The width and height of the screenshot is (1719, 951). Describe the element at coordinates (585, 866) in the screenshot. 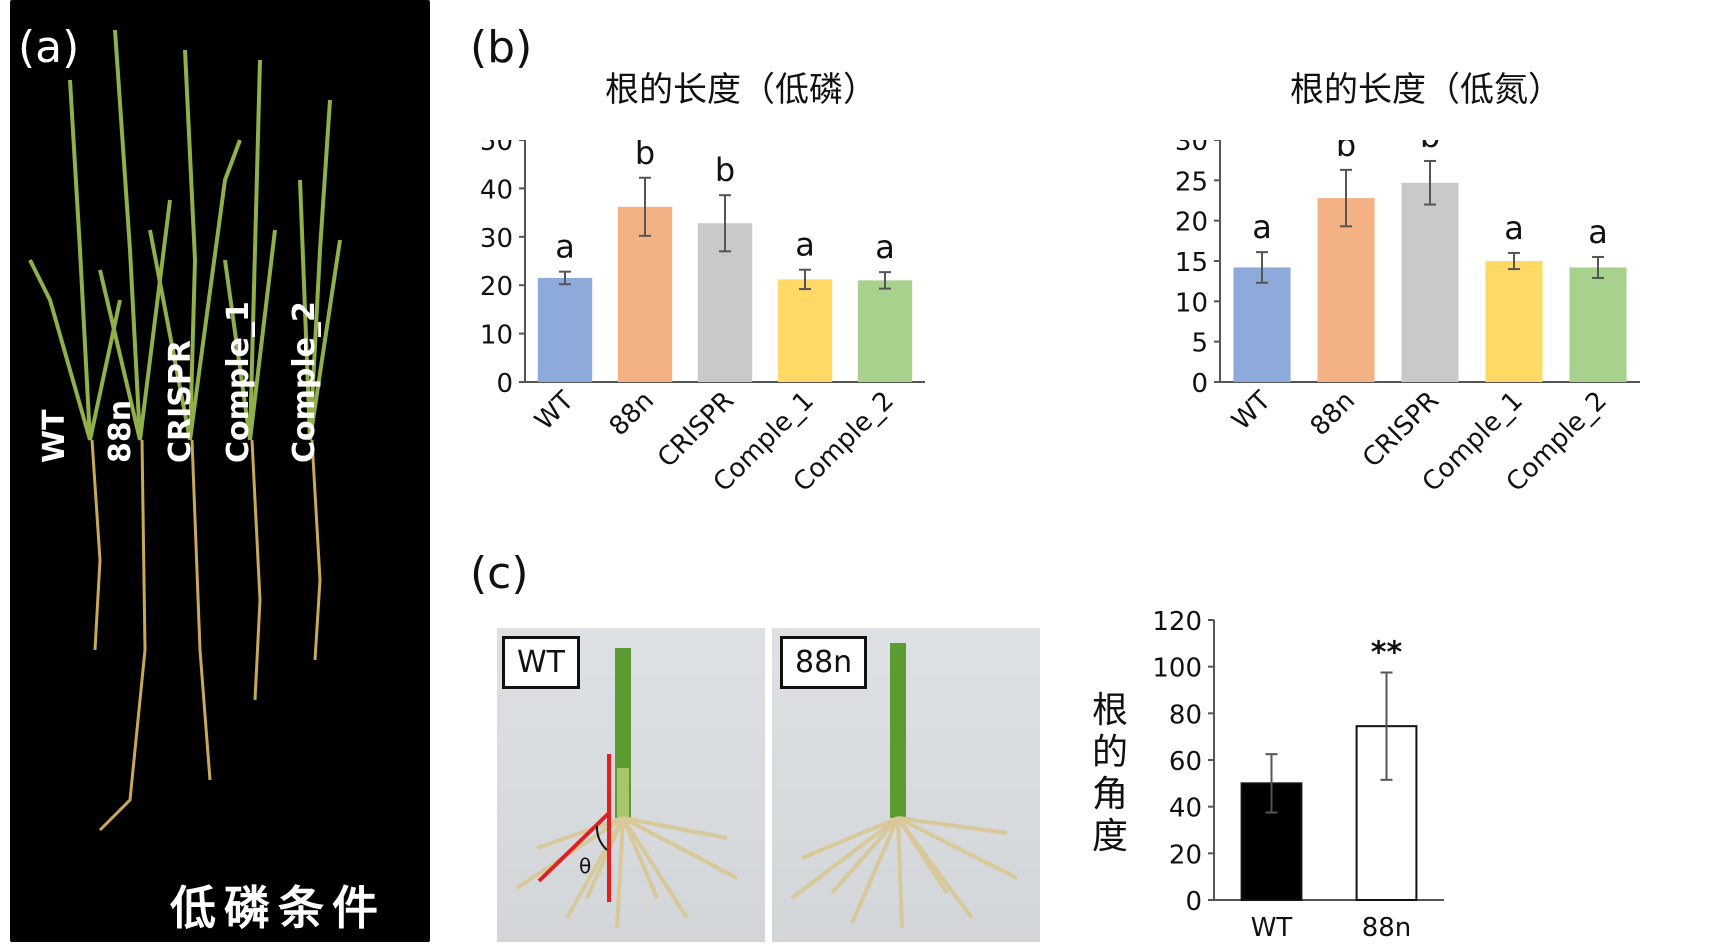

I see `theta-symbol: θ` at that location.